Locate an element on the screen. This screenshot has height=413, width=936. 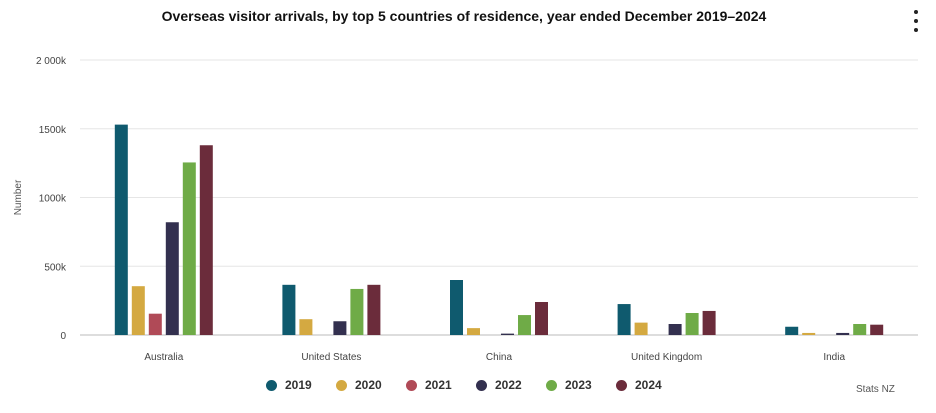
y-tick-label: 1000k is located at coordinates (53, 199).